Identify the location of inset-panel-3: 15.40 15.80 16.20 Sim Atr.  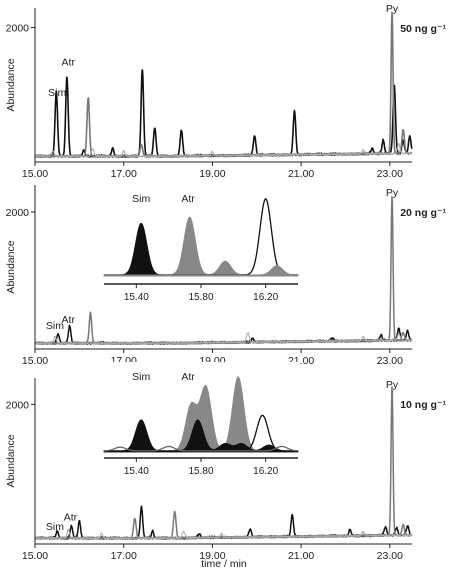
(201, 419).